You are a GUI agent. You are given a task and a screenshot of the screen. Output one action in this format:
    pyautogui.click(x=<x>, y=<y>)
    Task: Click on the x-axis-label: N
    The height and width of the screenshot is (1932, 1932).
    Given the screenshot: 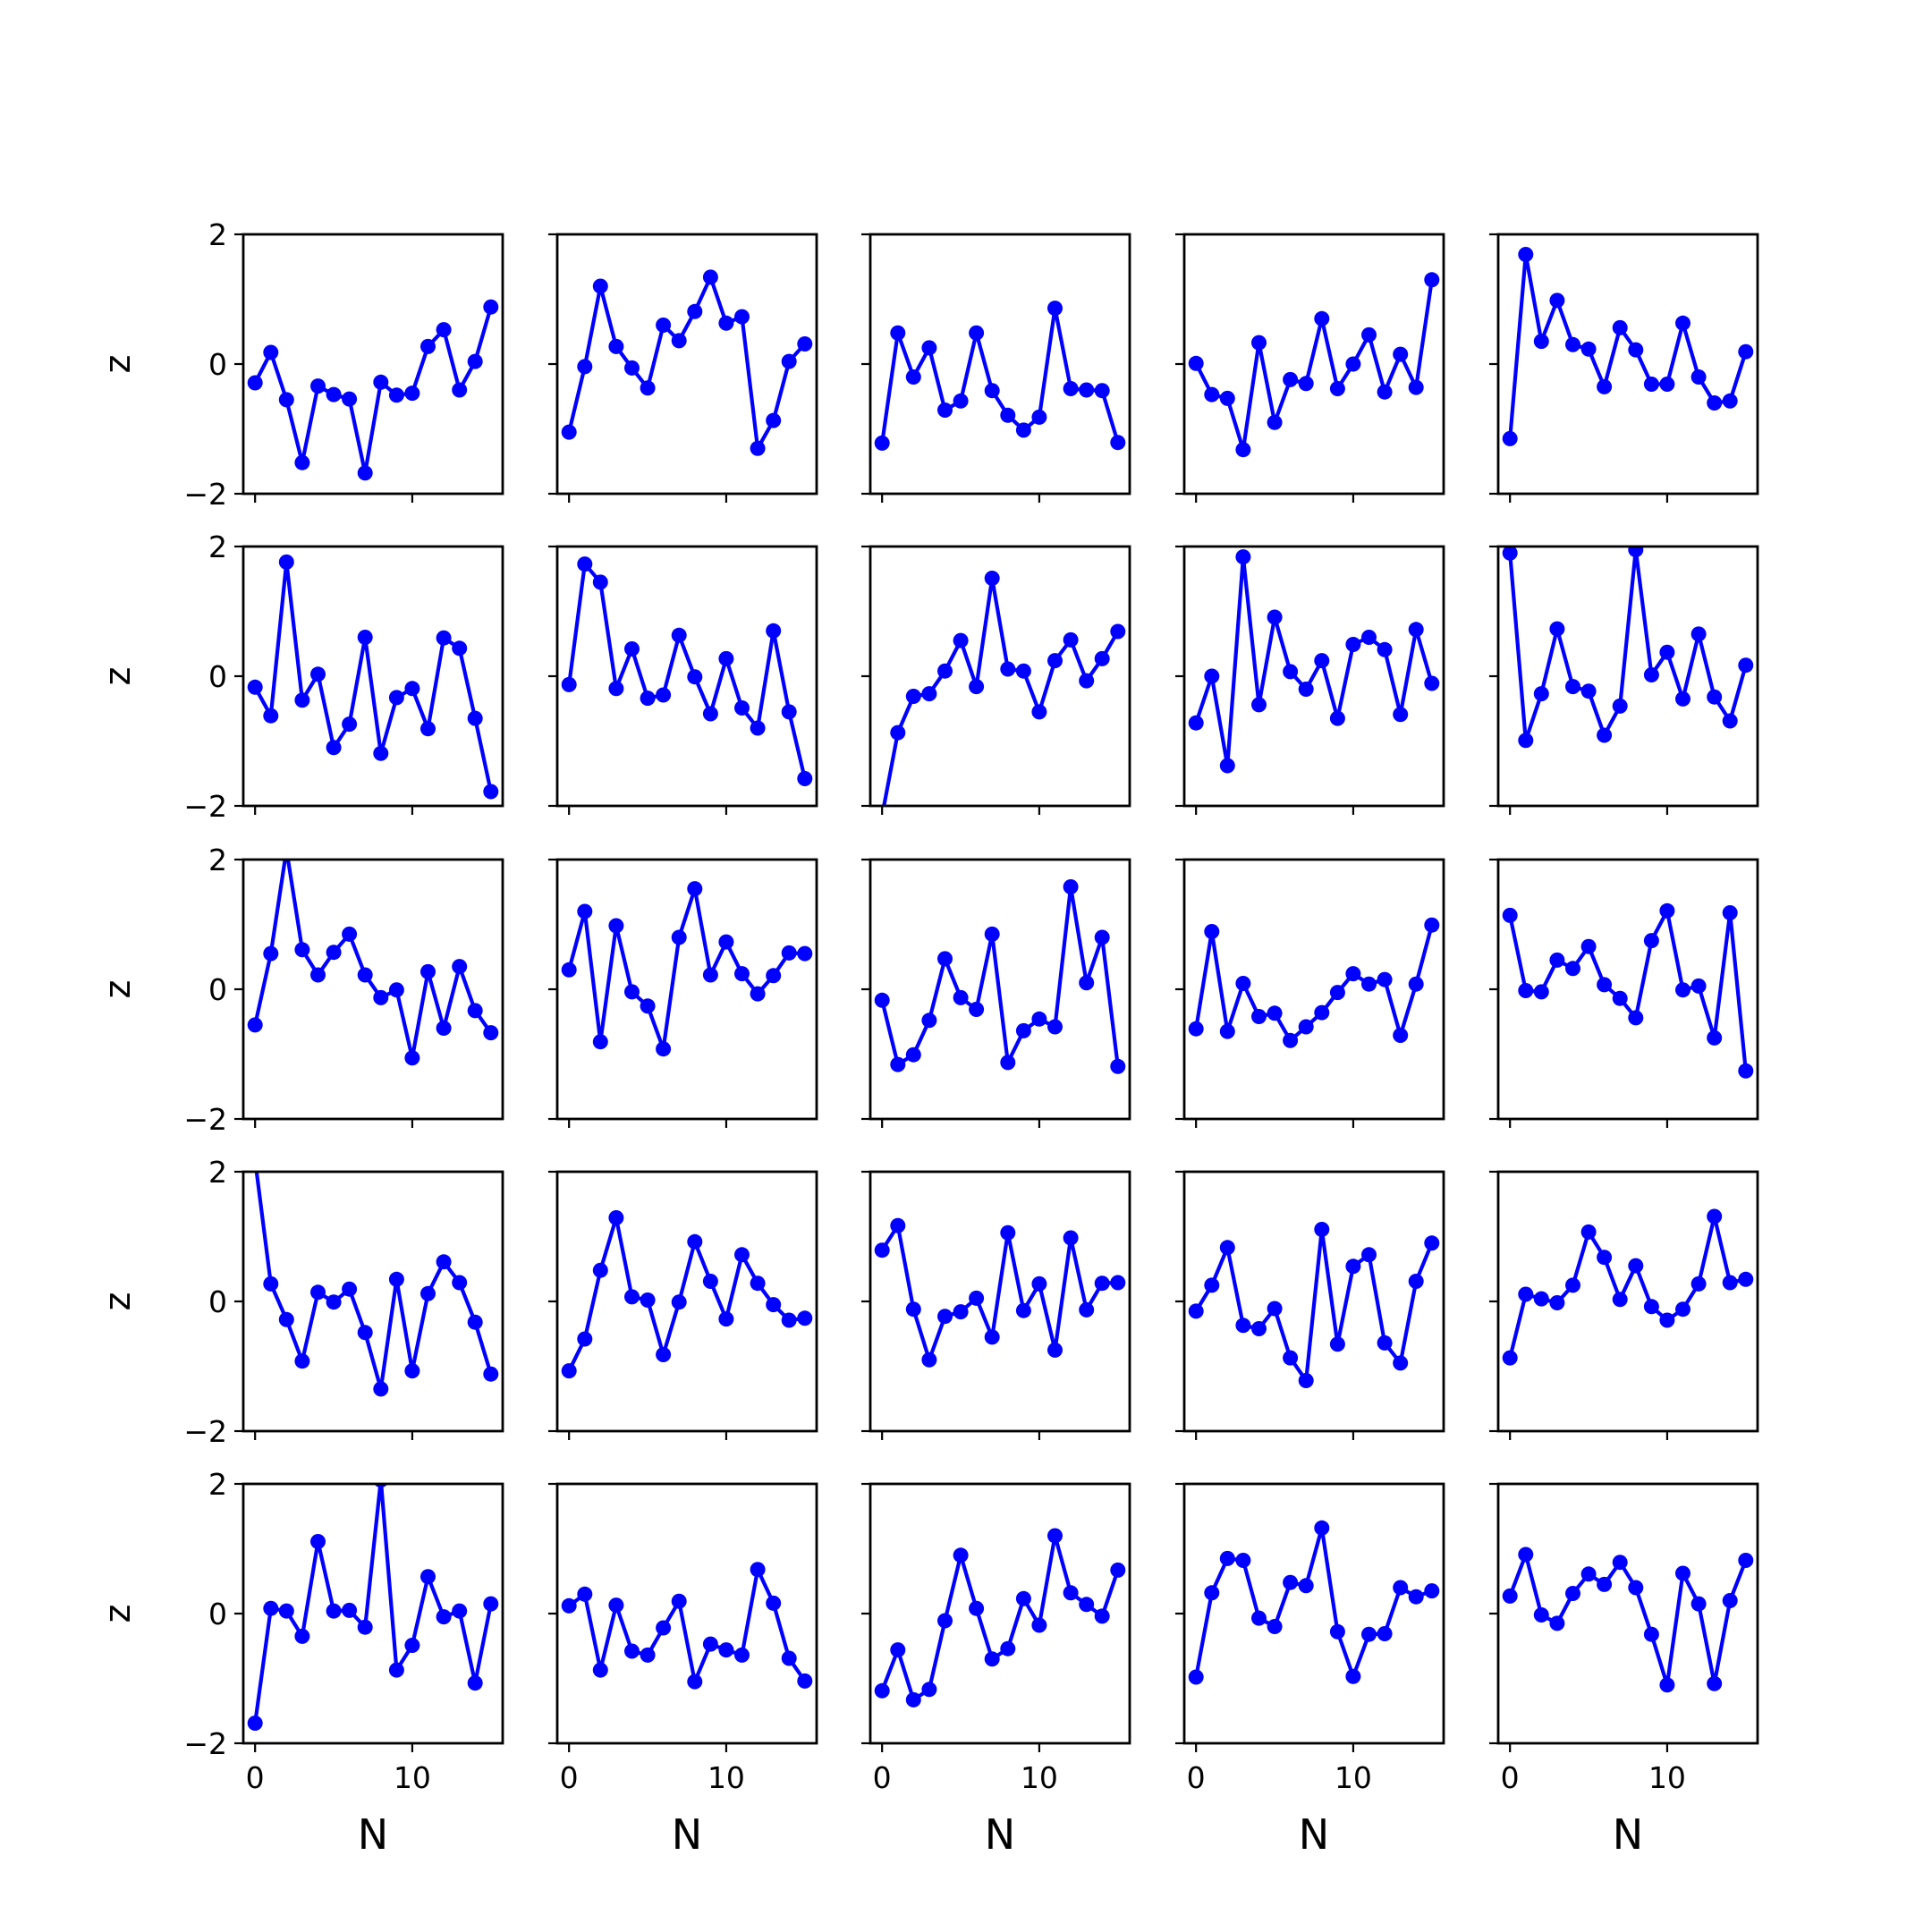 What is the action you would take?
    pyautogui.click(x=373, y=1834)
    